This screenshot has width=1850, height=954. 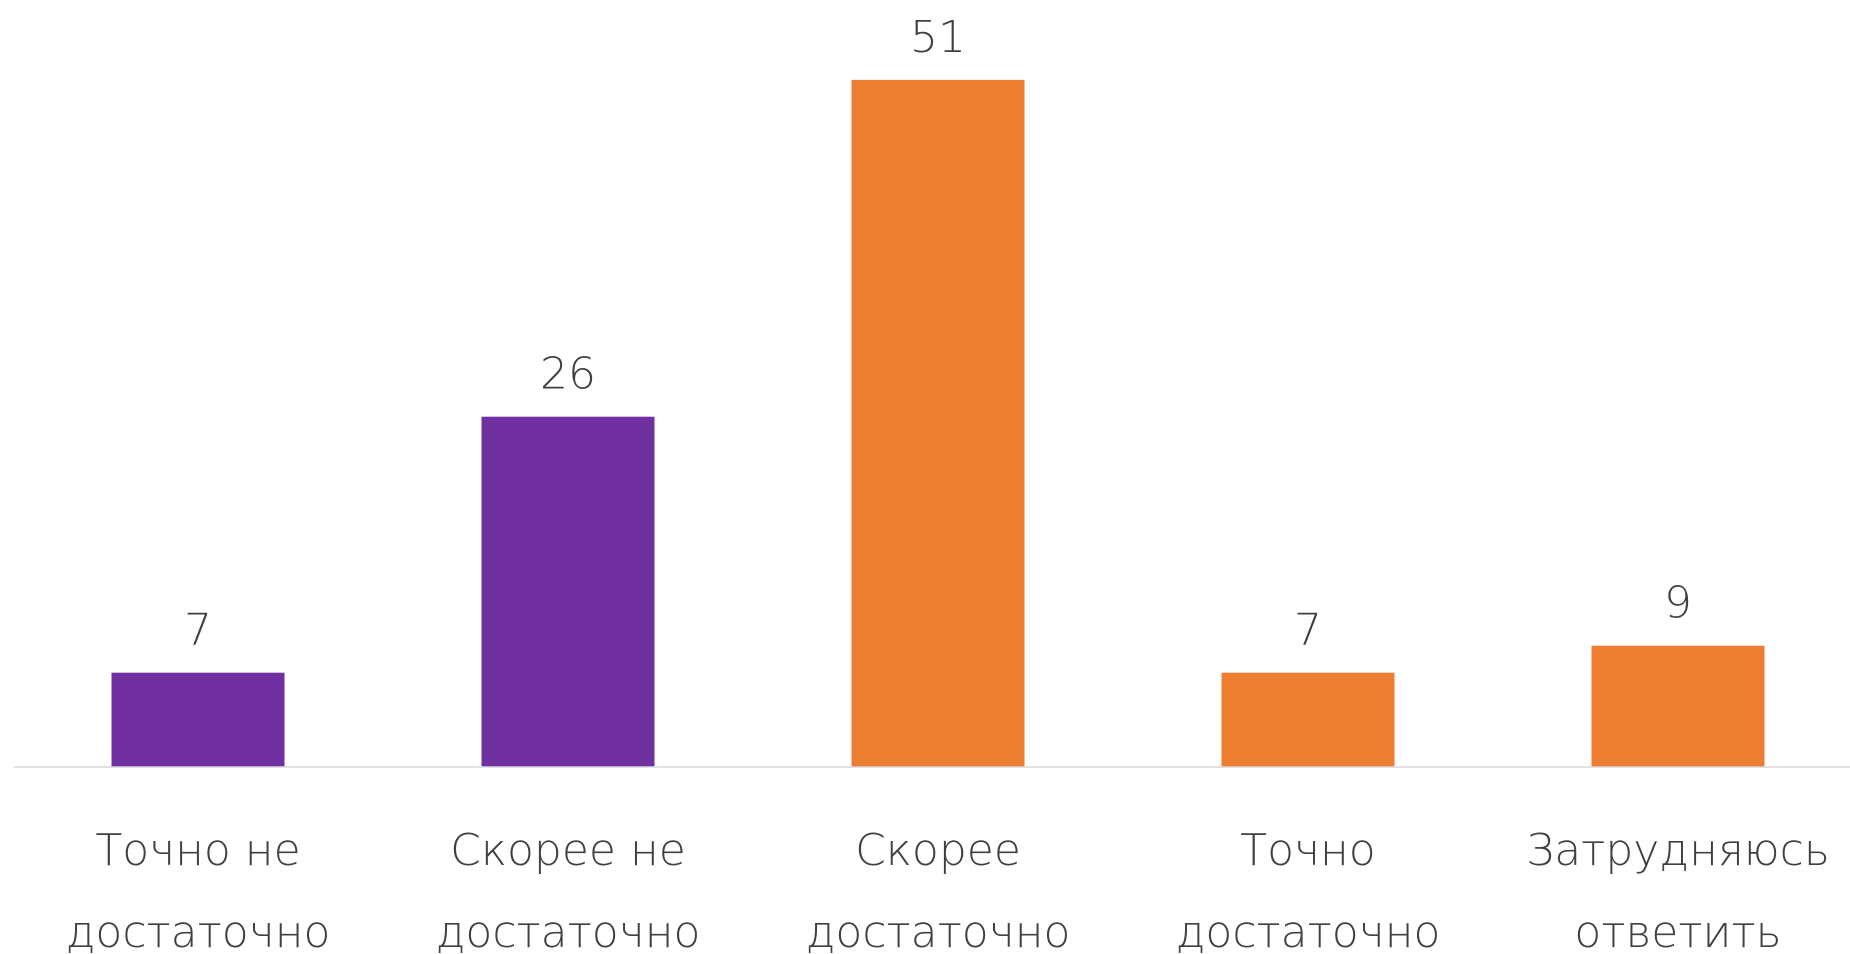 What do you see at coordinates (1678, 603) in the screenshot?
I see `data-label: 9` at bounding box center [1678, 603].